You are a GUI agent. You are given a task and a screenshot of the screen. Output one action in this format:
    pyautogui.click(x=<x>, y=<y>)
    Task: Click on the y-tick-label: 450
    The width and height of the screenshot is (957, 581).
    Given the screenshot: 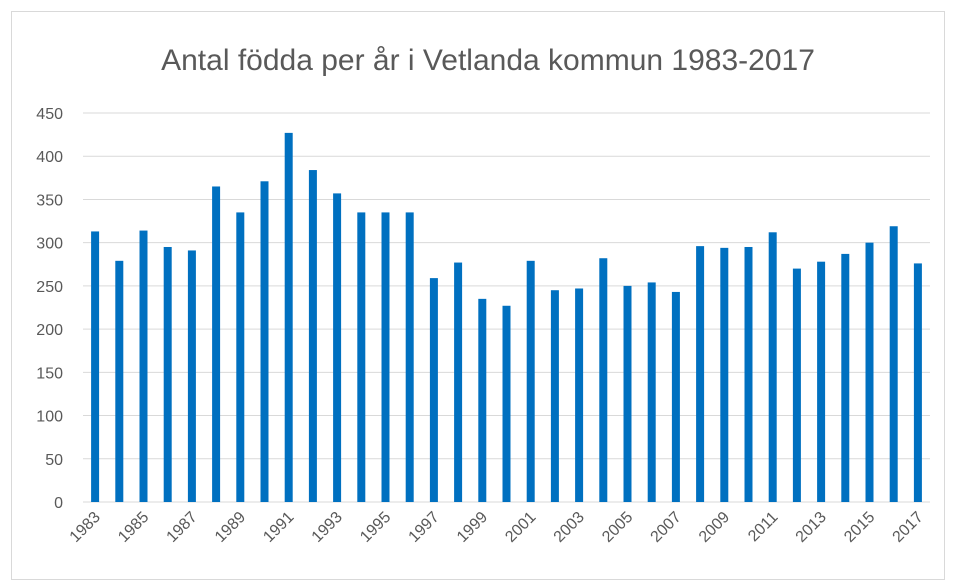 What is the action you would take?
    pyautogui.click(x=49, y=114)
    